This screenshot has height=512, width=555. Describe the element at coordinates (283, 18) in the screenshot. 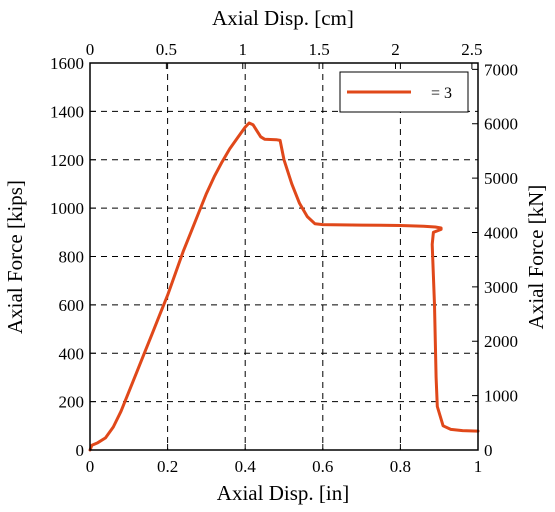

I see `x-axis-title-top: Axial Disp. [cm]` at that location.